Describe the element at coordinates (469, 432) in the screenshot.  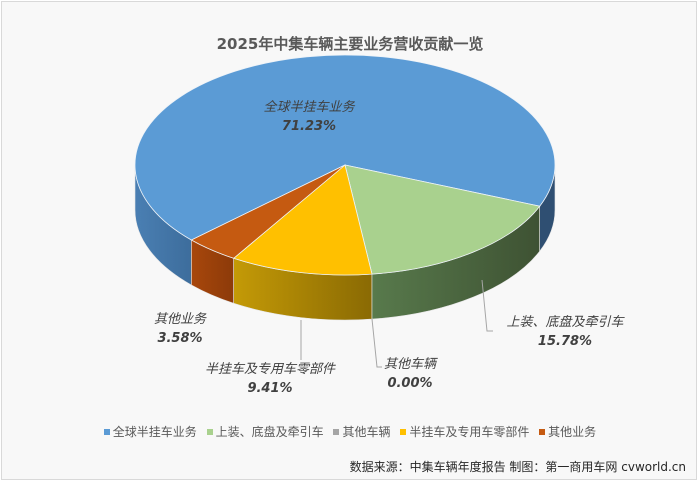
I see `legend-label: 半挂车及专用车零部件` at that location.